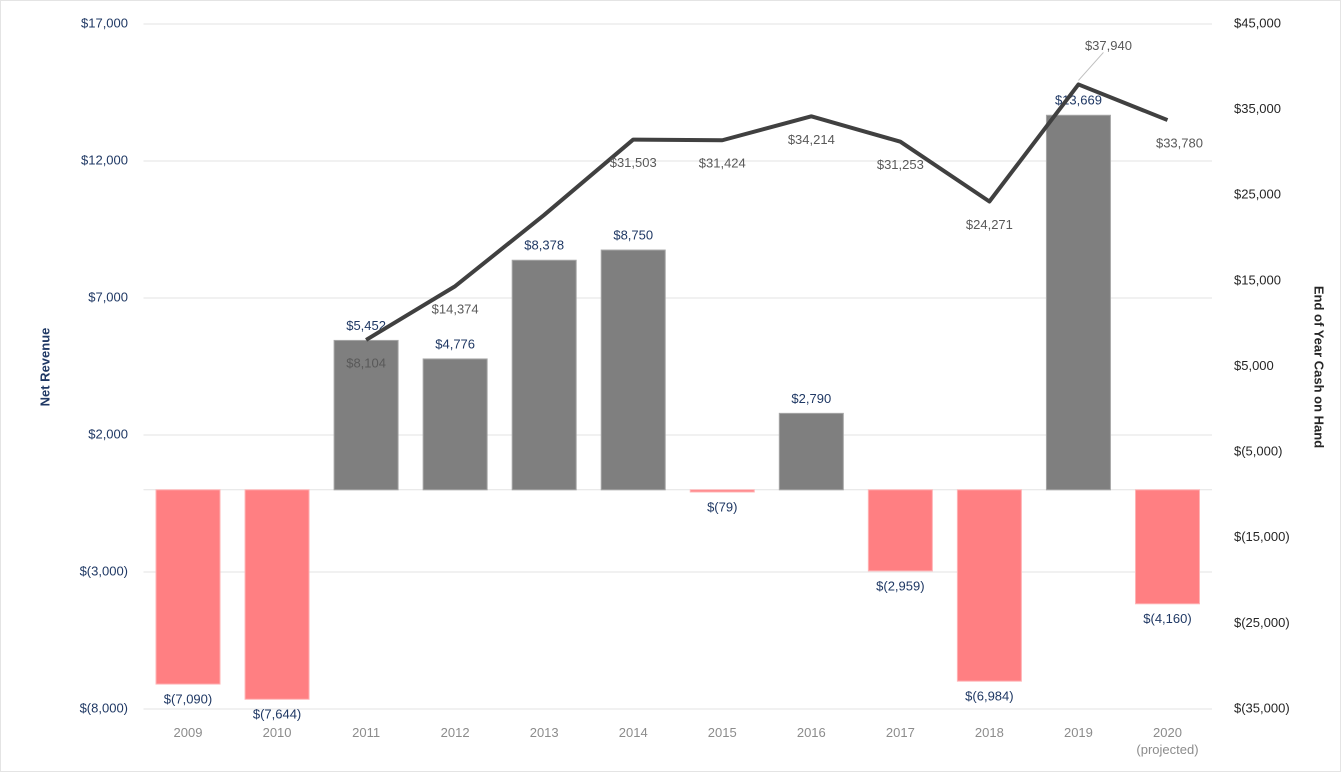  I want to click on y2-tick-label: $(35,000), so click(1262, 707).